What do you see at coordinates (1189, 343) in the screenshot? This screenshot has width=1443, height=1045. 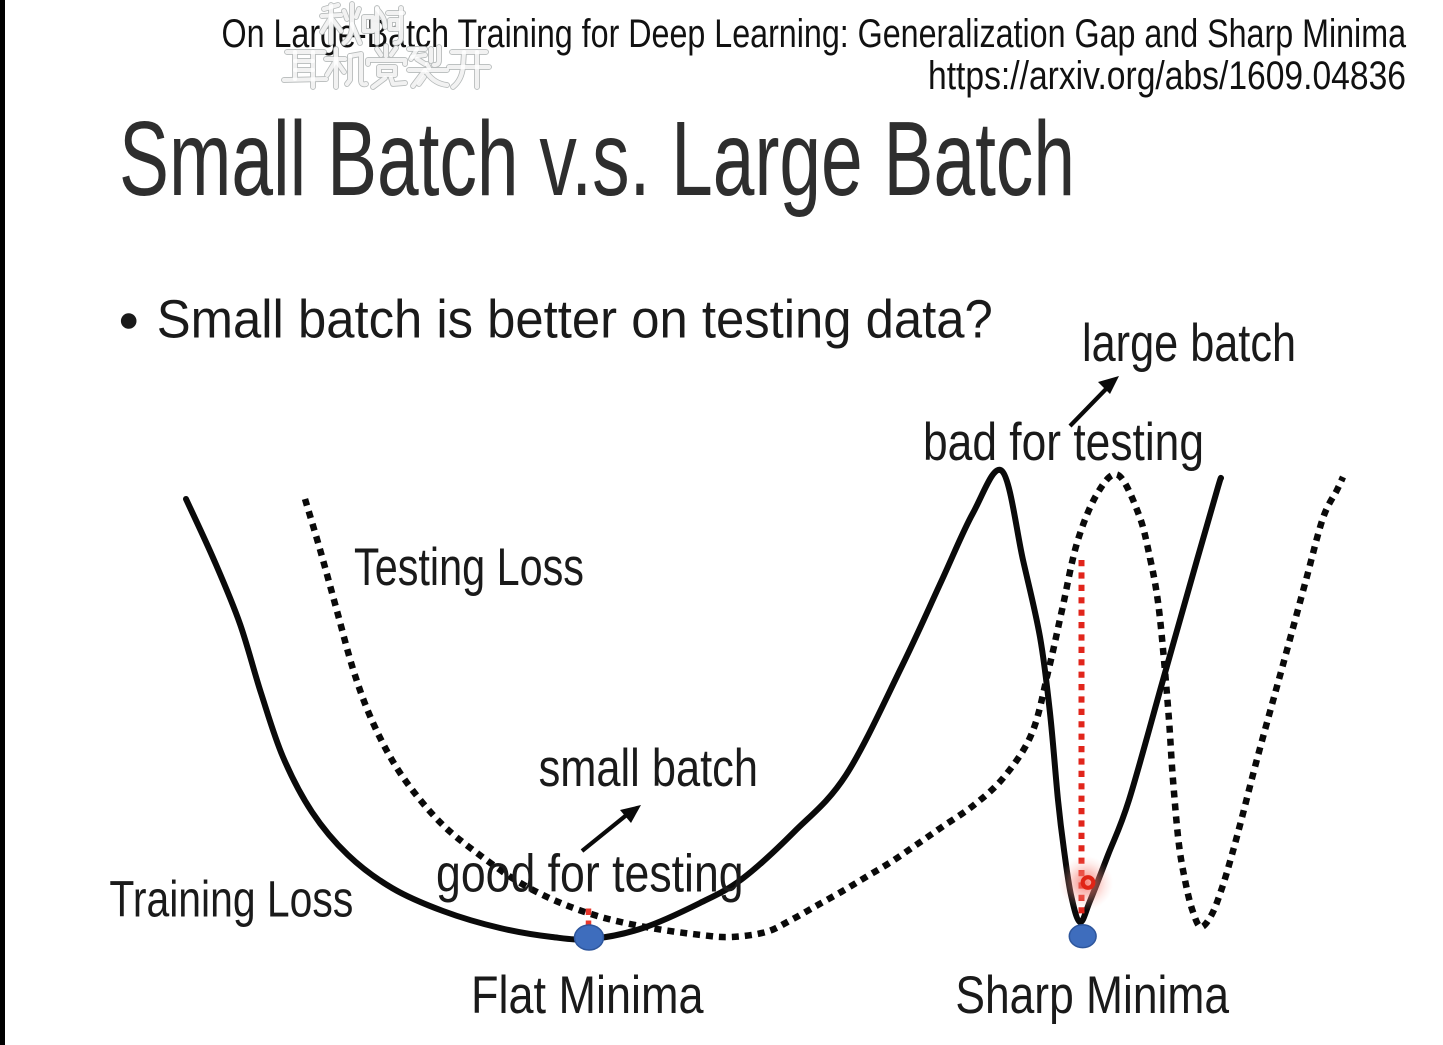 I see `svg-text: large batch` at bounding box center [1189, 343].